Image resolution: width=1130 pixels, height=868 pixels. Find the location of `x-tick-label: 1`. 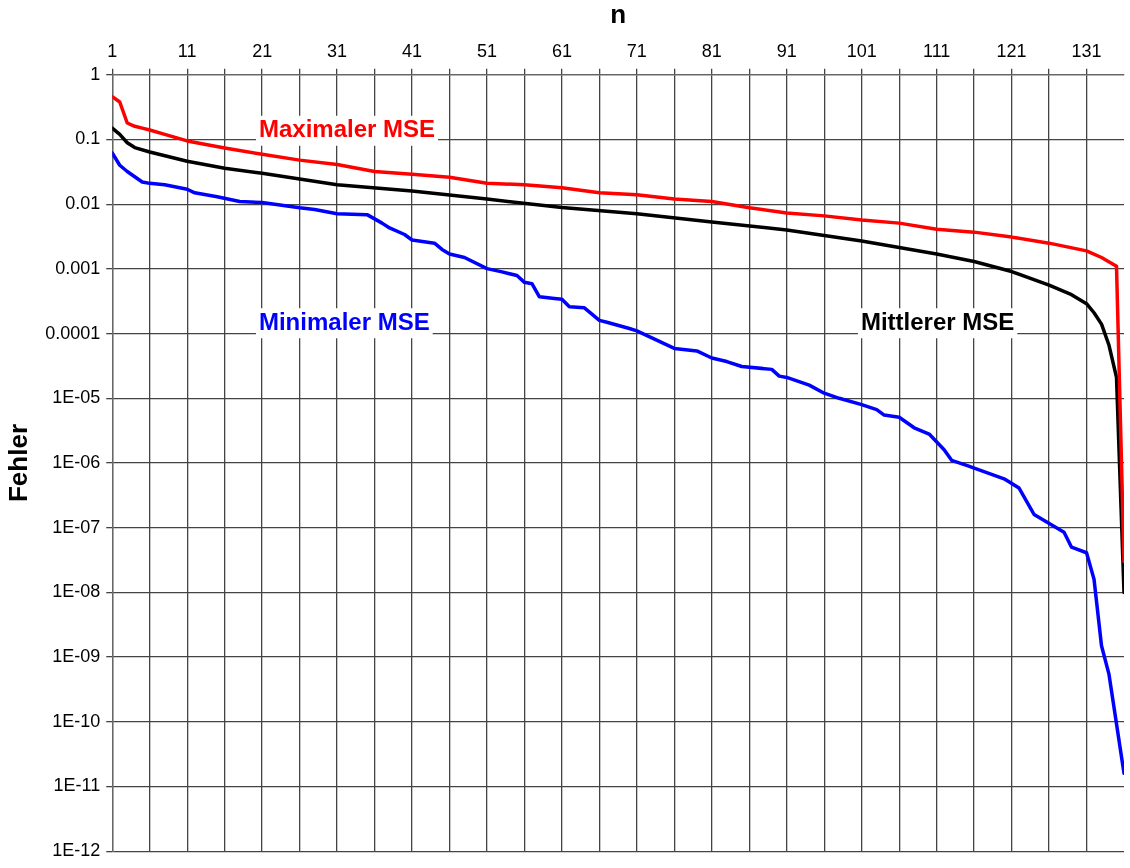

x-tick-label: 1 is located at coordinates (112, 50).